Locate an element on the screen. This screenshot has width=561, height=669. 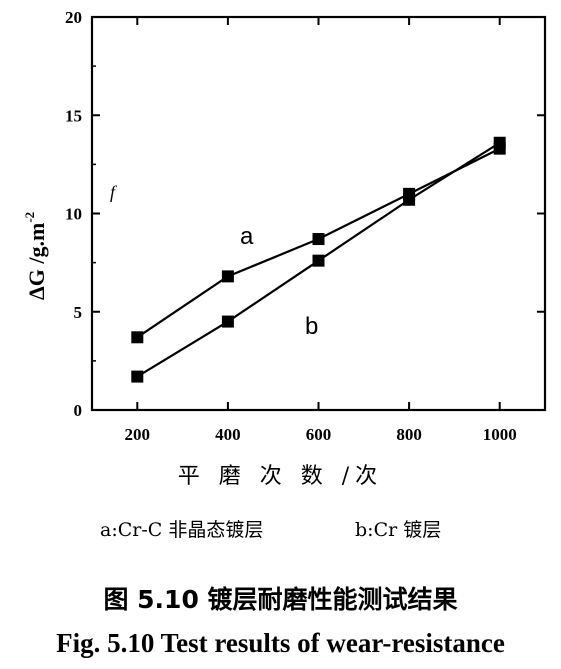
y-tick-label: 15 is located at coordinates (73, 115).